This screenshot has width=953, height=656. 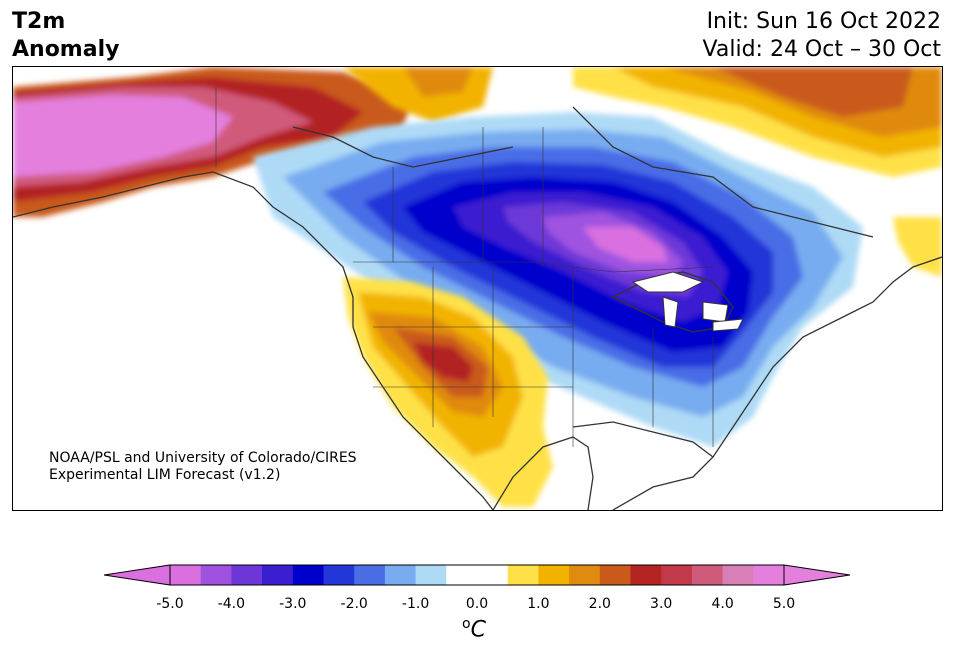 I want to click on colorbar-extend-high, so click(x=817, y=575).